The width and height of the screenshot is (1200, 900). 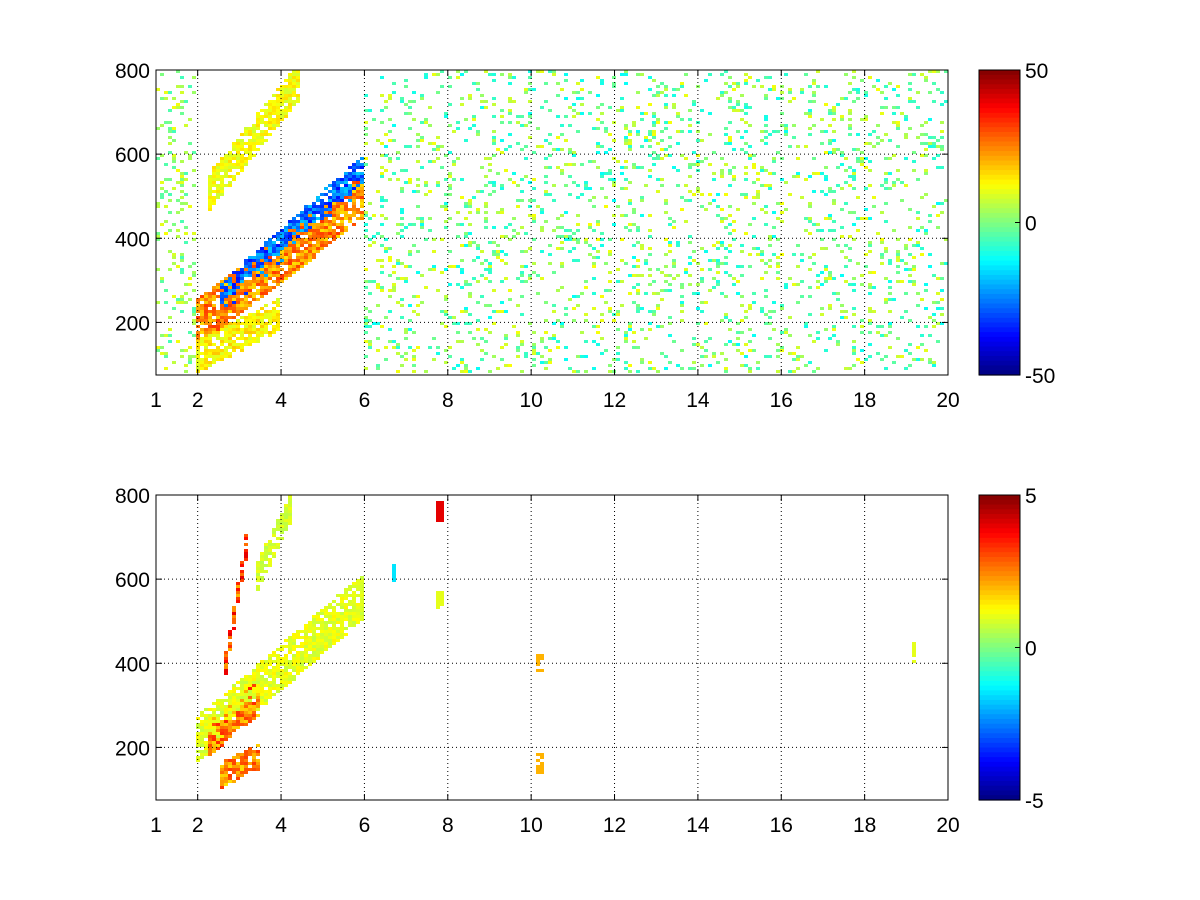 I want to click on x-tick-label: 6, so click(x=365, y=825).